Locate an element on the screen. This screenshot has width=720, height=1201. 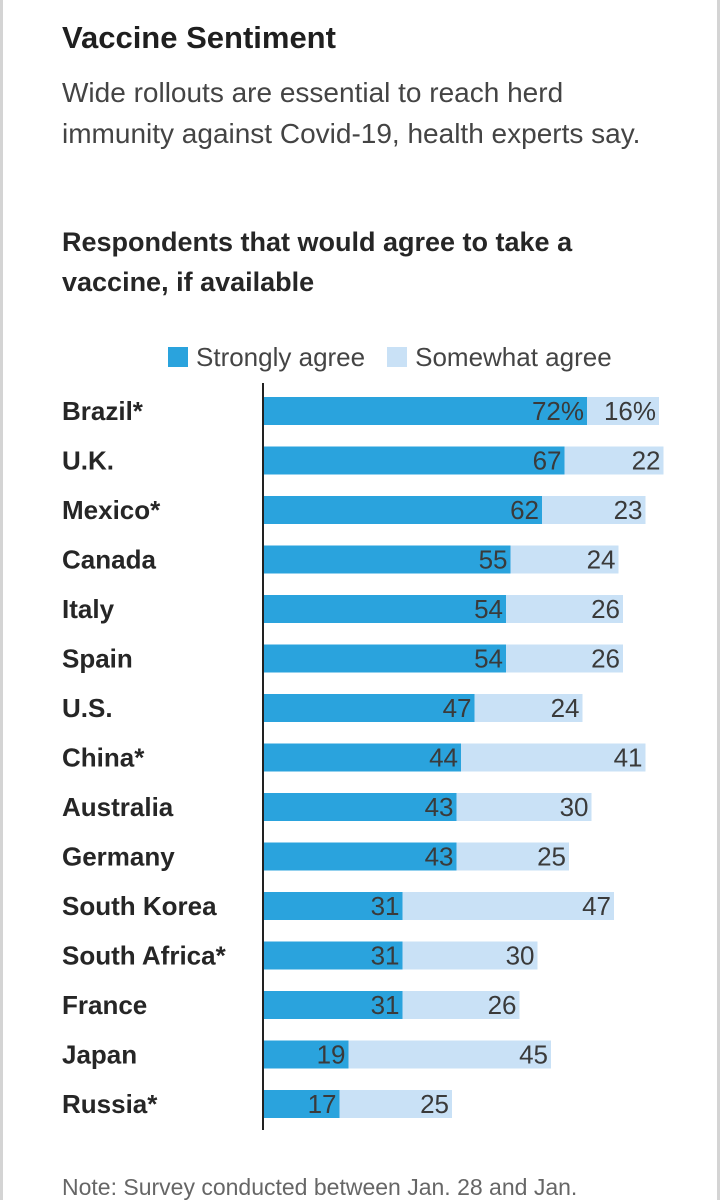
value-label-strongly-agree: 62 is located at coordinates (524, 510).